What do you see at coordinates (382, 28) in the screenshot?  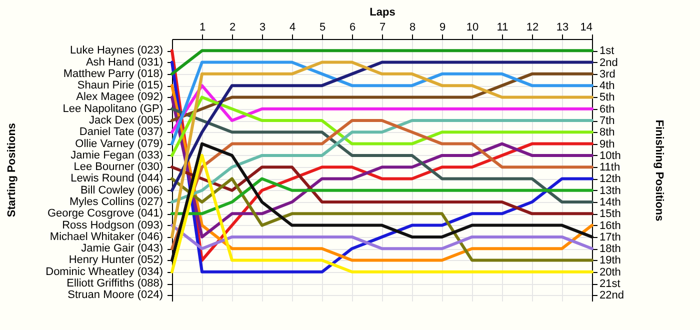 I see `x-tick-label: 7` at bounding box center [382, 28].